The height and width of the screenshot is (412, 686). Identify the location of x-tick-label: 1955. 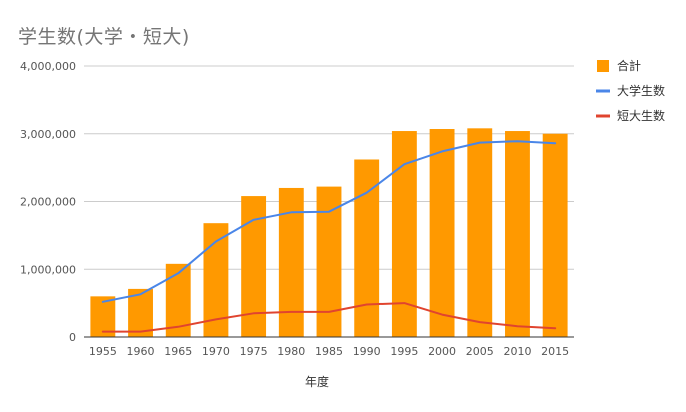
(103, 351).